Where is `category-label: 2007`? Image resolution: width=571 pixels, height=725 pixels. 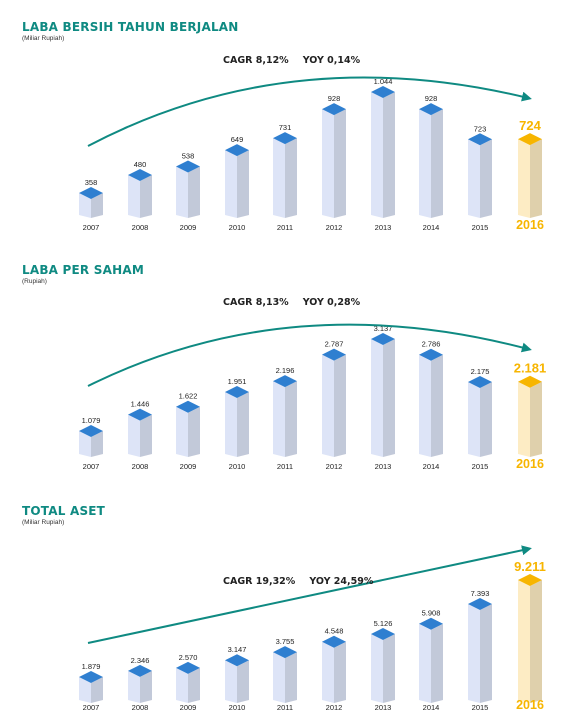
category-label: 2007 is located at coordinates (91, 707).